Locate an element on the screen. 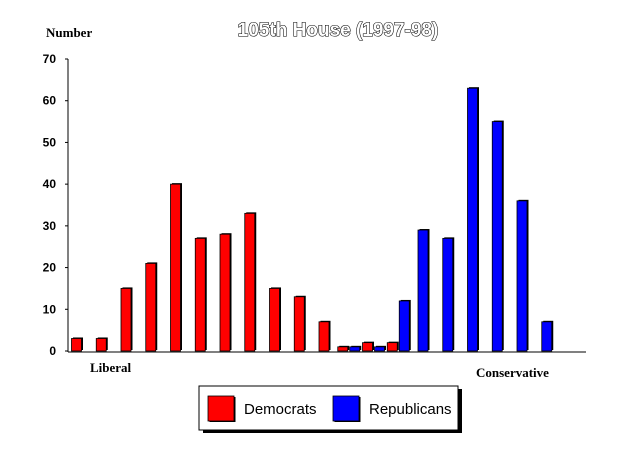 This screenshot has width=624, height=468. legend-swatch-republicans is located at coordinates (346, 408).